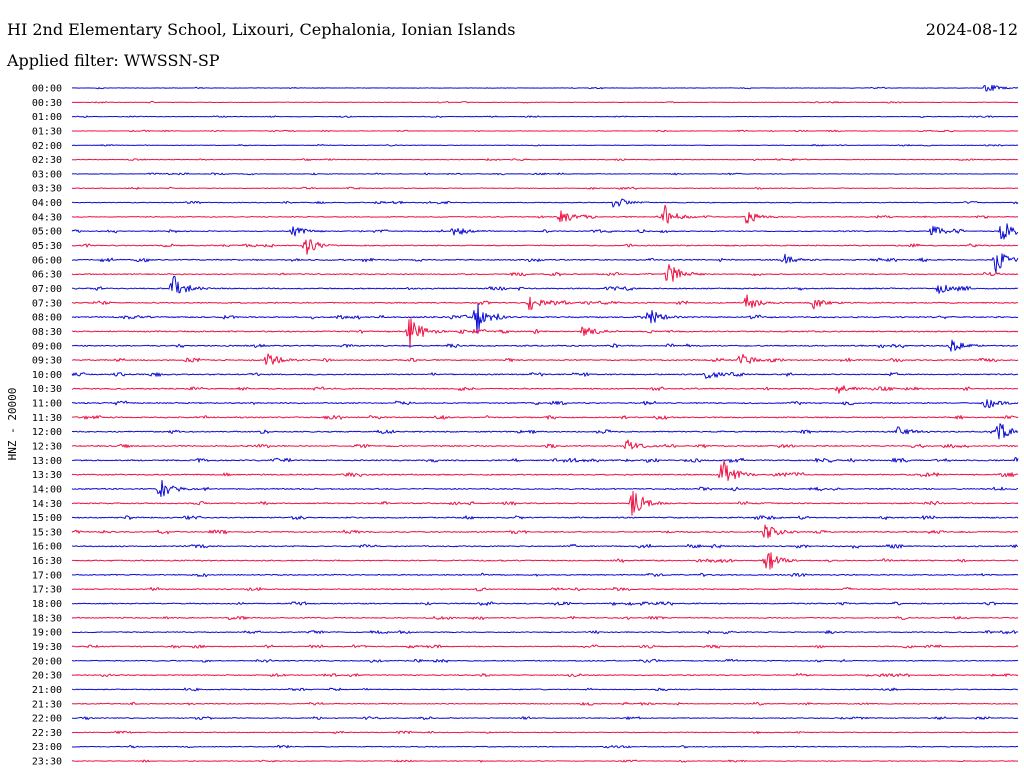 The image size is (1024, 780). What do you see at coordinates (47, 461) in the screenshot?
I see `row-time-label: 13:00` at bounding box center [47, 461].